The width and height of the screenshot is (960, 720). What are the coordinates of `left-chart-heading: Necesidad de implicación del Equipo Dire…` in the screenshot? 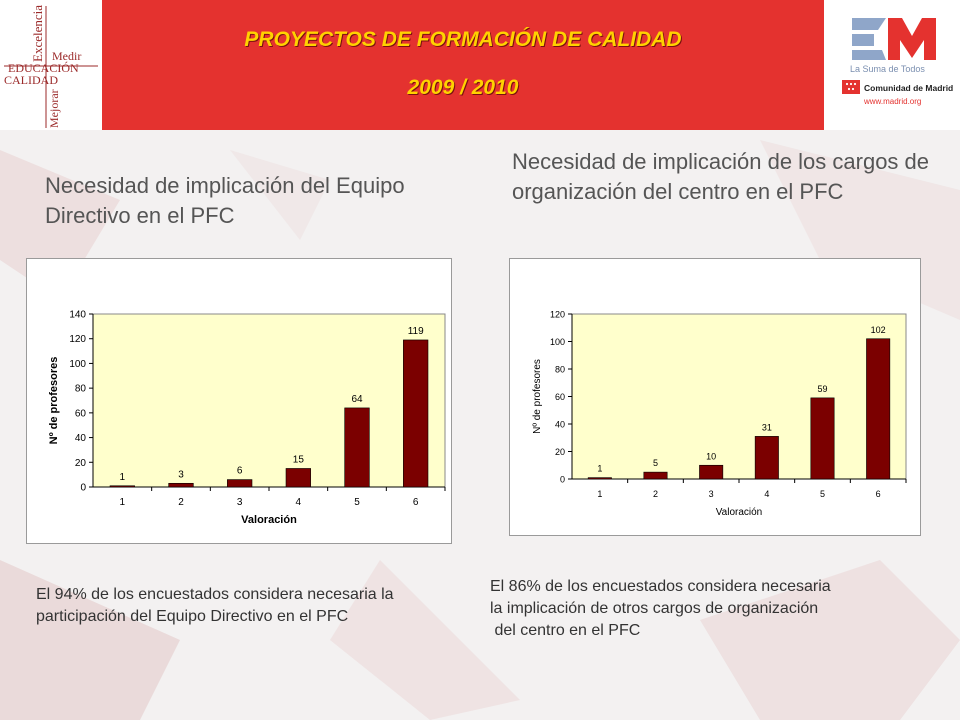 It's located at (225, 200).